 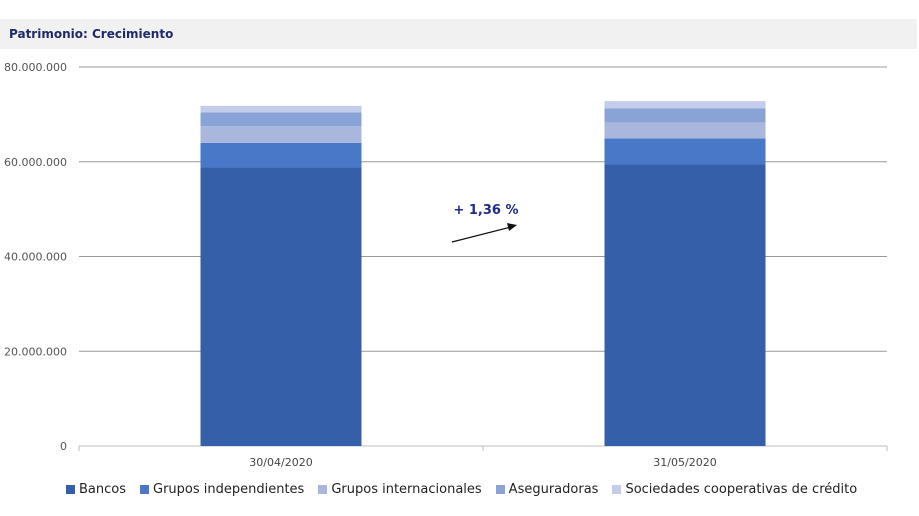 I want to click on growth-annotation: + 1,36 %, so click(x=485, y=223).